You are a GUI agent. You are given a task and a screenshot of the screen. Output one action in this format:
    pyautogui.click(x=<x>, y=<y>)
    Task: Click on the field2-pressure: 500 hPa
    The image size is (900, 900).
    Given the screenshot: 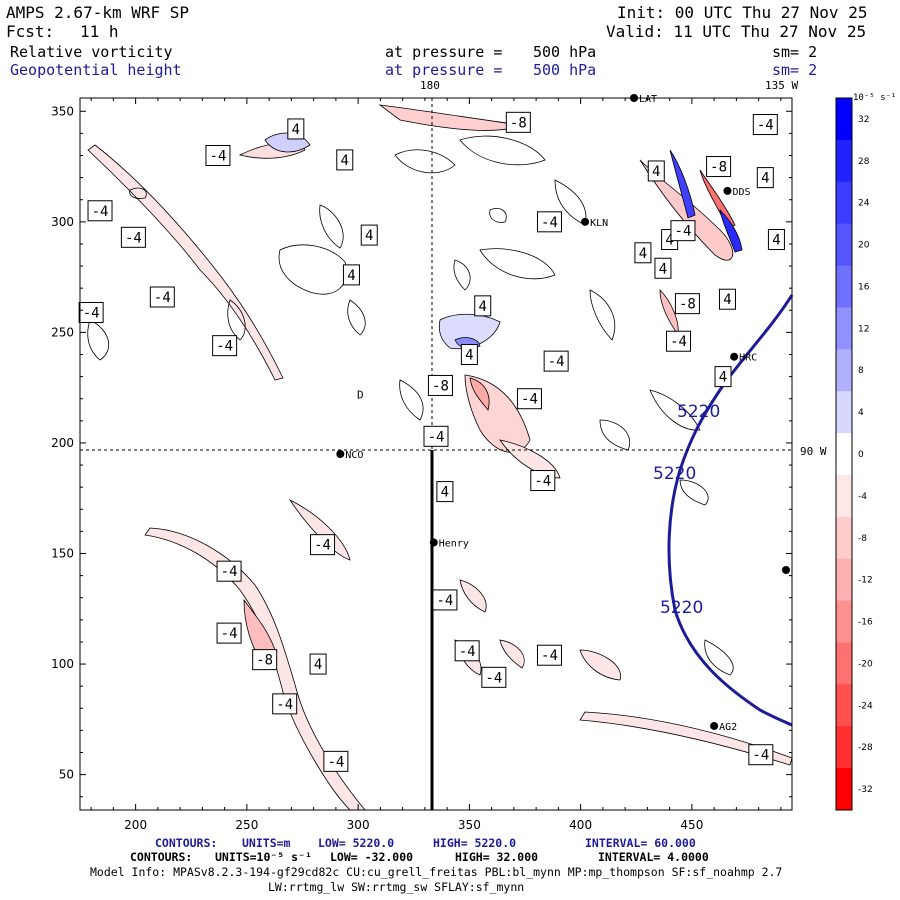 What is the action you would take?
    pyautogui.click(x=565, y=70)
    